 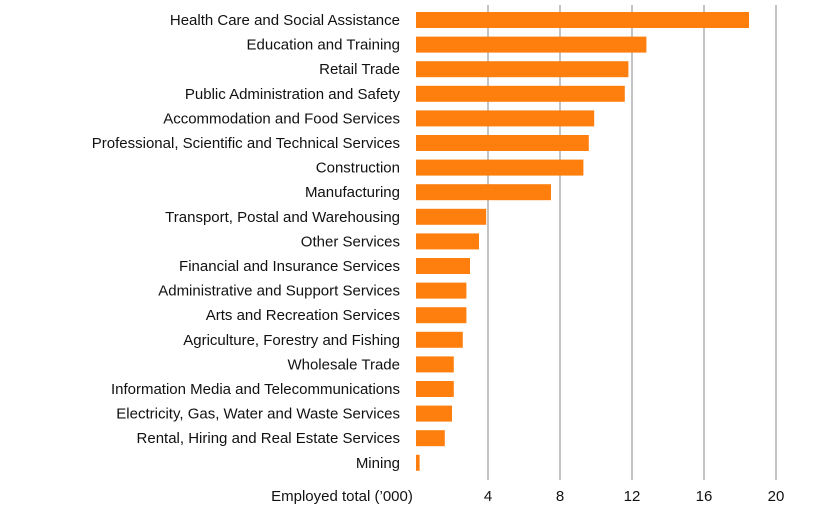 What do you see at coordinates (776, 496) in the screenshot?
I see `x-tick-label: 20` at bounding box center [776, 496].